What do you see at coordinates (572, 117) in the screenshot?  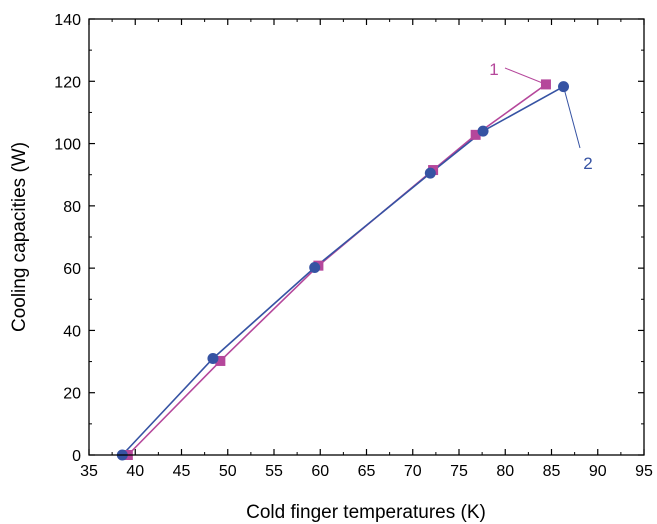 I see `annotation-2-leader` at bounding box center [572, 117].